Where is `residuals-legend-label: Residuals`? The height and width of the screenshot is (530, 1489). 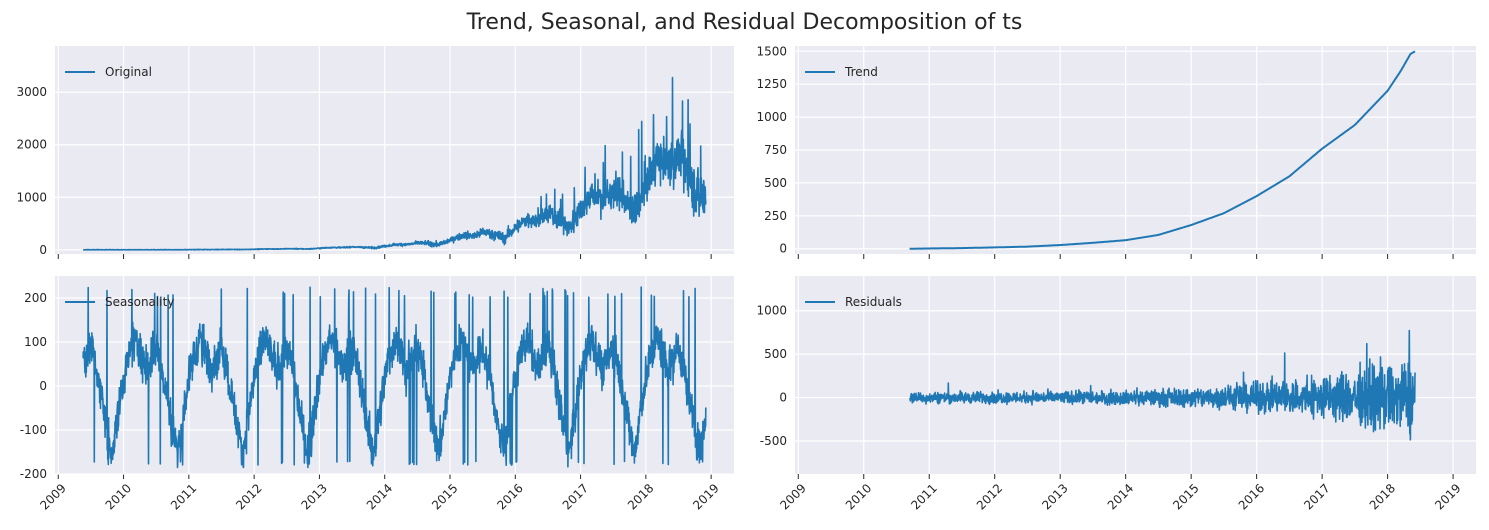 residuals-legend-label: Residuals is located at coordinates (873, 302).